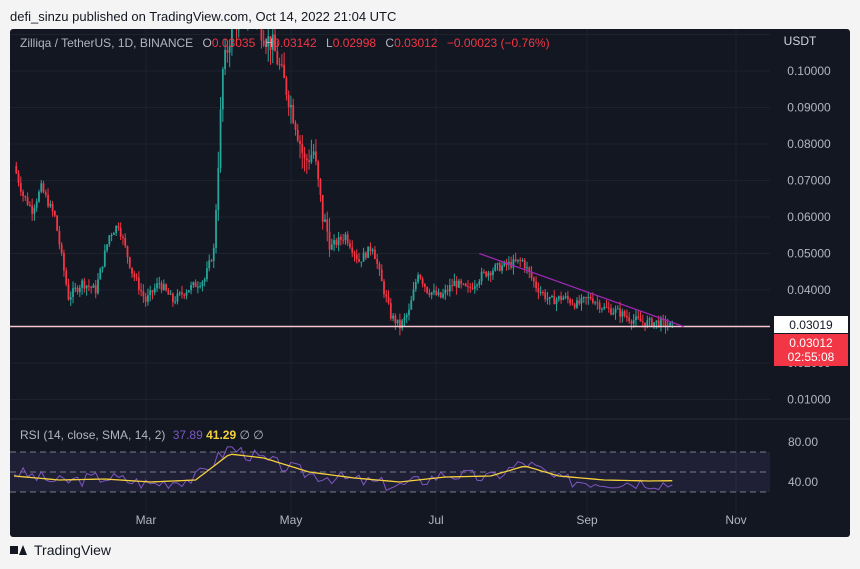 This screenshot has height=569, width=860. What do you see at coordinates (269, 43) in the screenshot?
I see `high-label: H` at bounding box center [269, 43].